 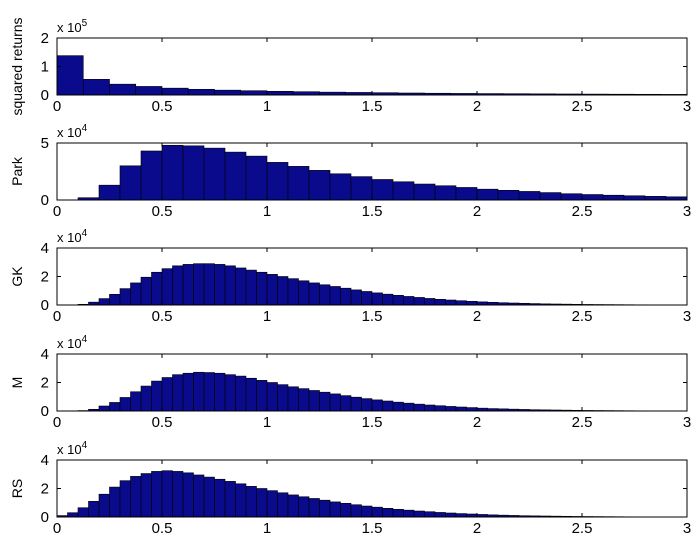 What do you see at coordinates (17, 276) in the screenshot?
I see `y-axis-label: GK` at bounding box center [17, 276].